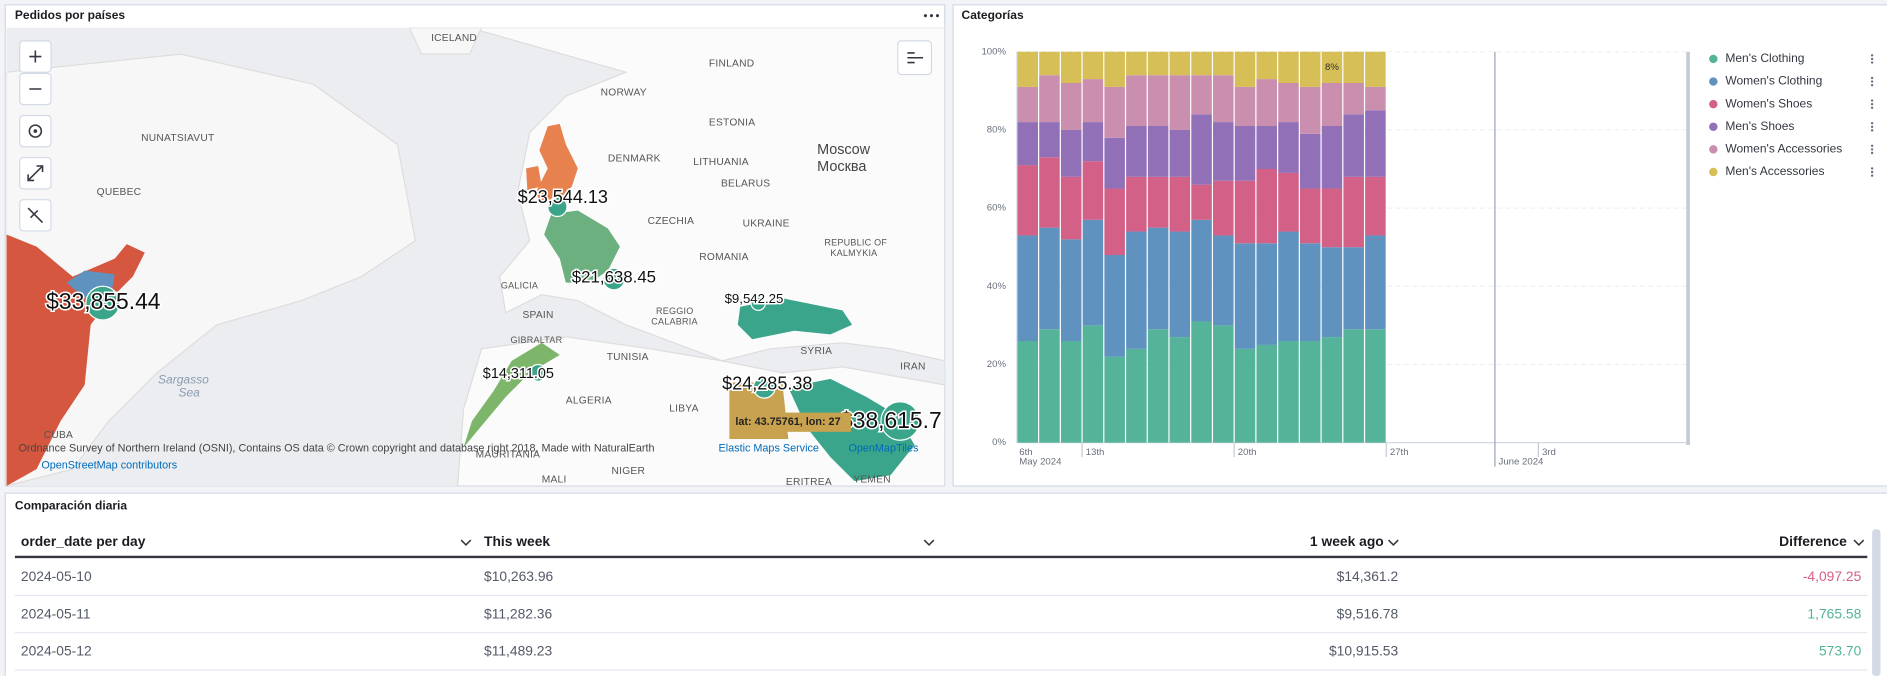 The width and height of the screenshot is (1887, 676). What do you see at coordinates (853, 253) in the screenshot?
I see `place: KALMYKIA` at bounding box center [853, 253].